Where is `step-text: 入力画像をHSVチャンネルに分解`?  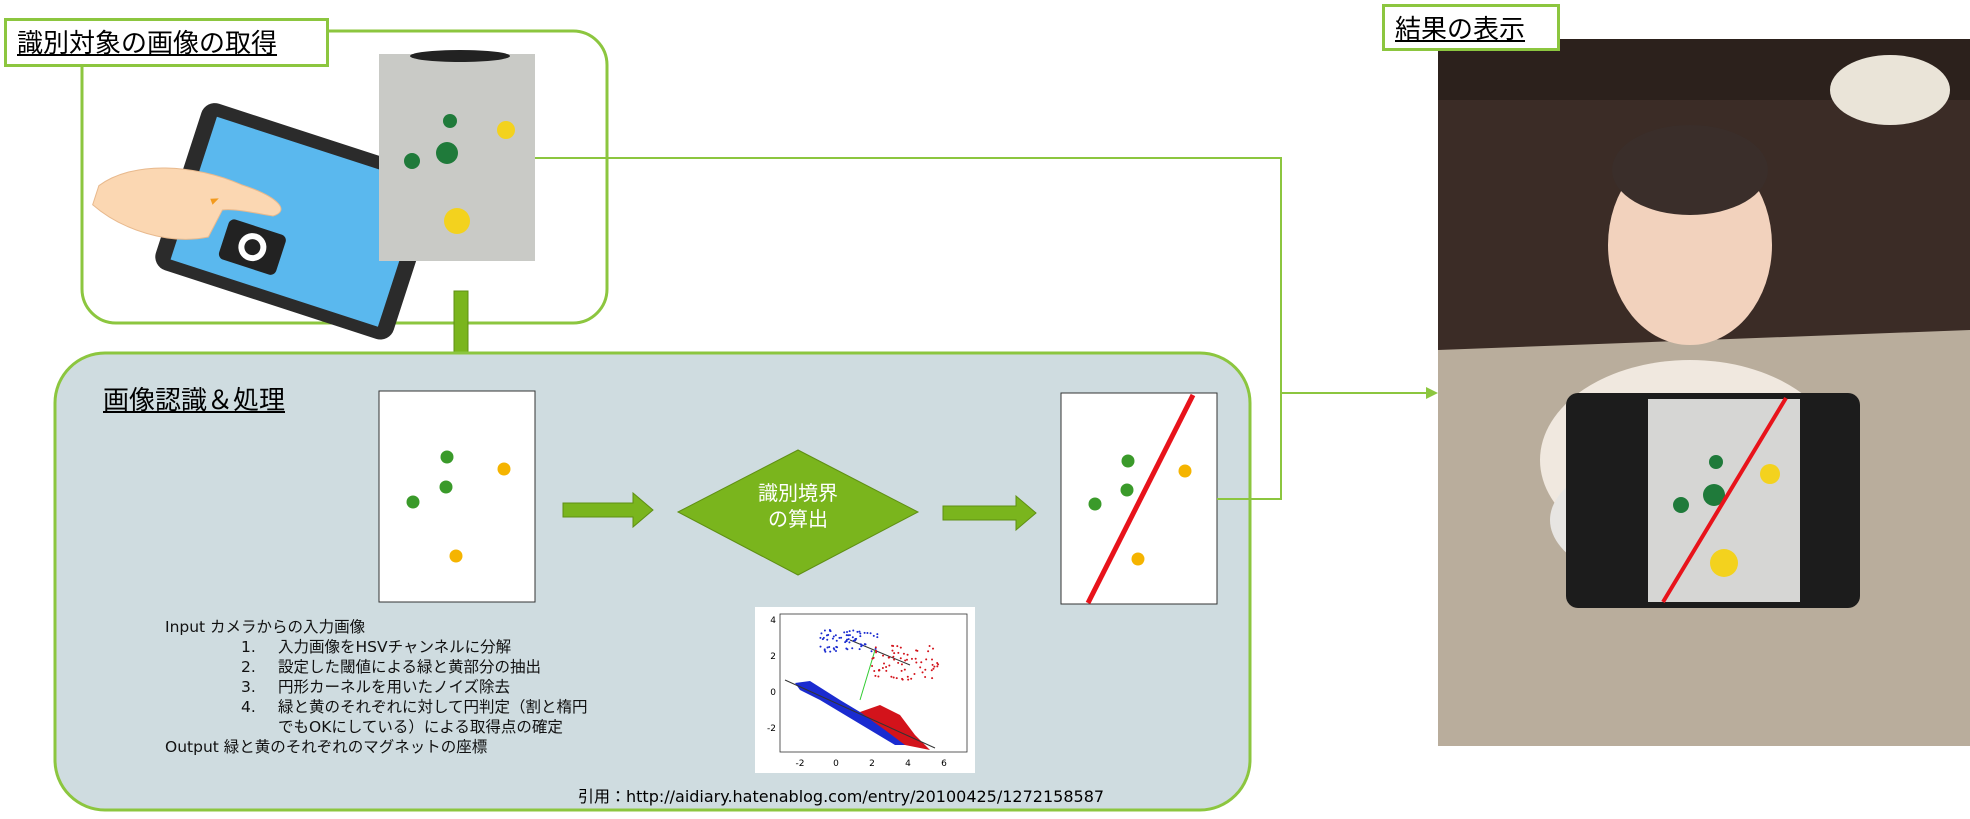 step-text: 入力画像をHSVチャンネルに分解 is located at coordinates (395, 647).